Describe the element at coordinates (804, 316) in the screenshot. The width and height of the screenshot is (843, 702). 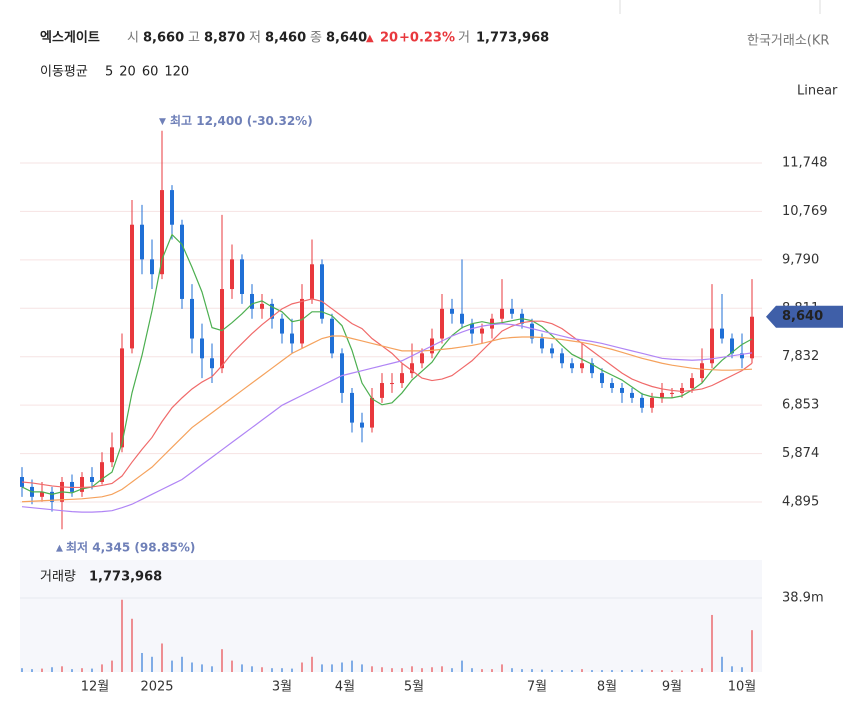
I see `last-price-badge` at that location.